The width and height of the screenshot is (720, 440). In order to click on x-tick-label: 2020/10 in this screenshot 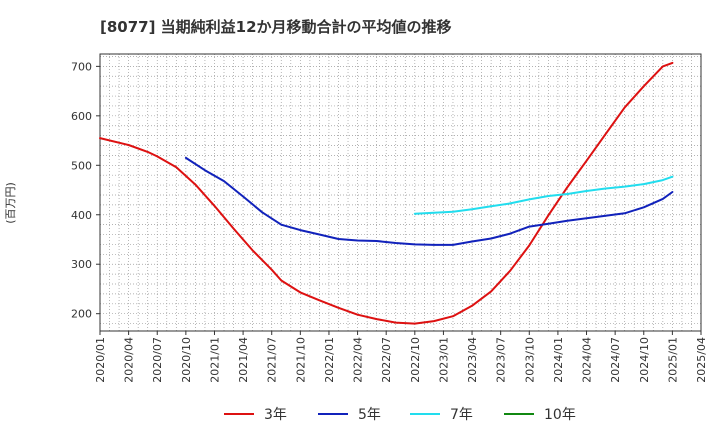, I will do `click(186, 360)`.